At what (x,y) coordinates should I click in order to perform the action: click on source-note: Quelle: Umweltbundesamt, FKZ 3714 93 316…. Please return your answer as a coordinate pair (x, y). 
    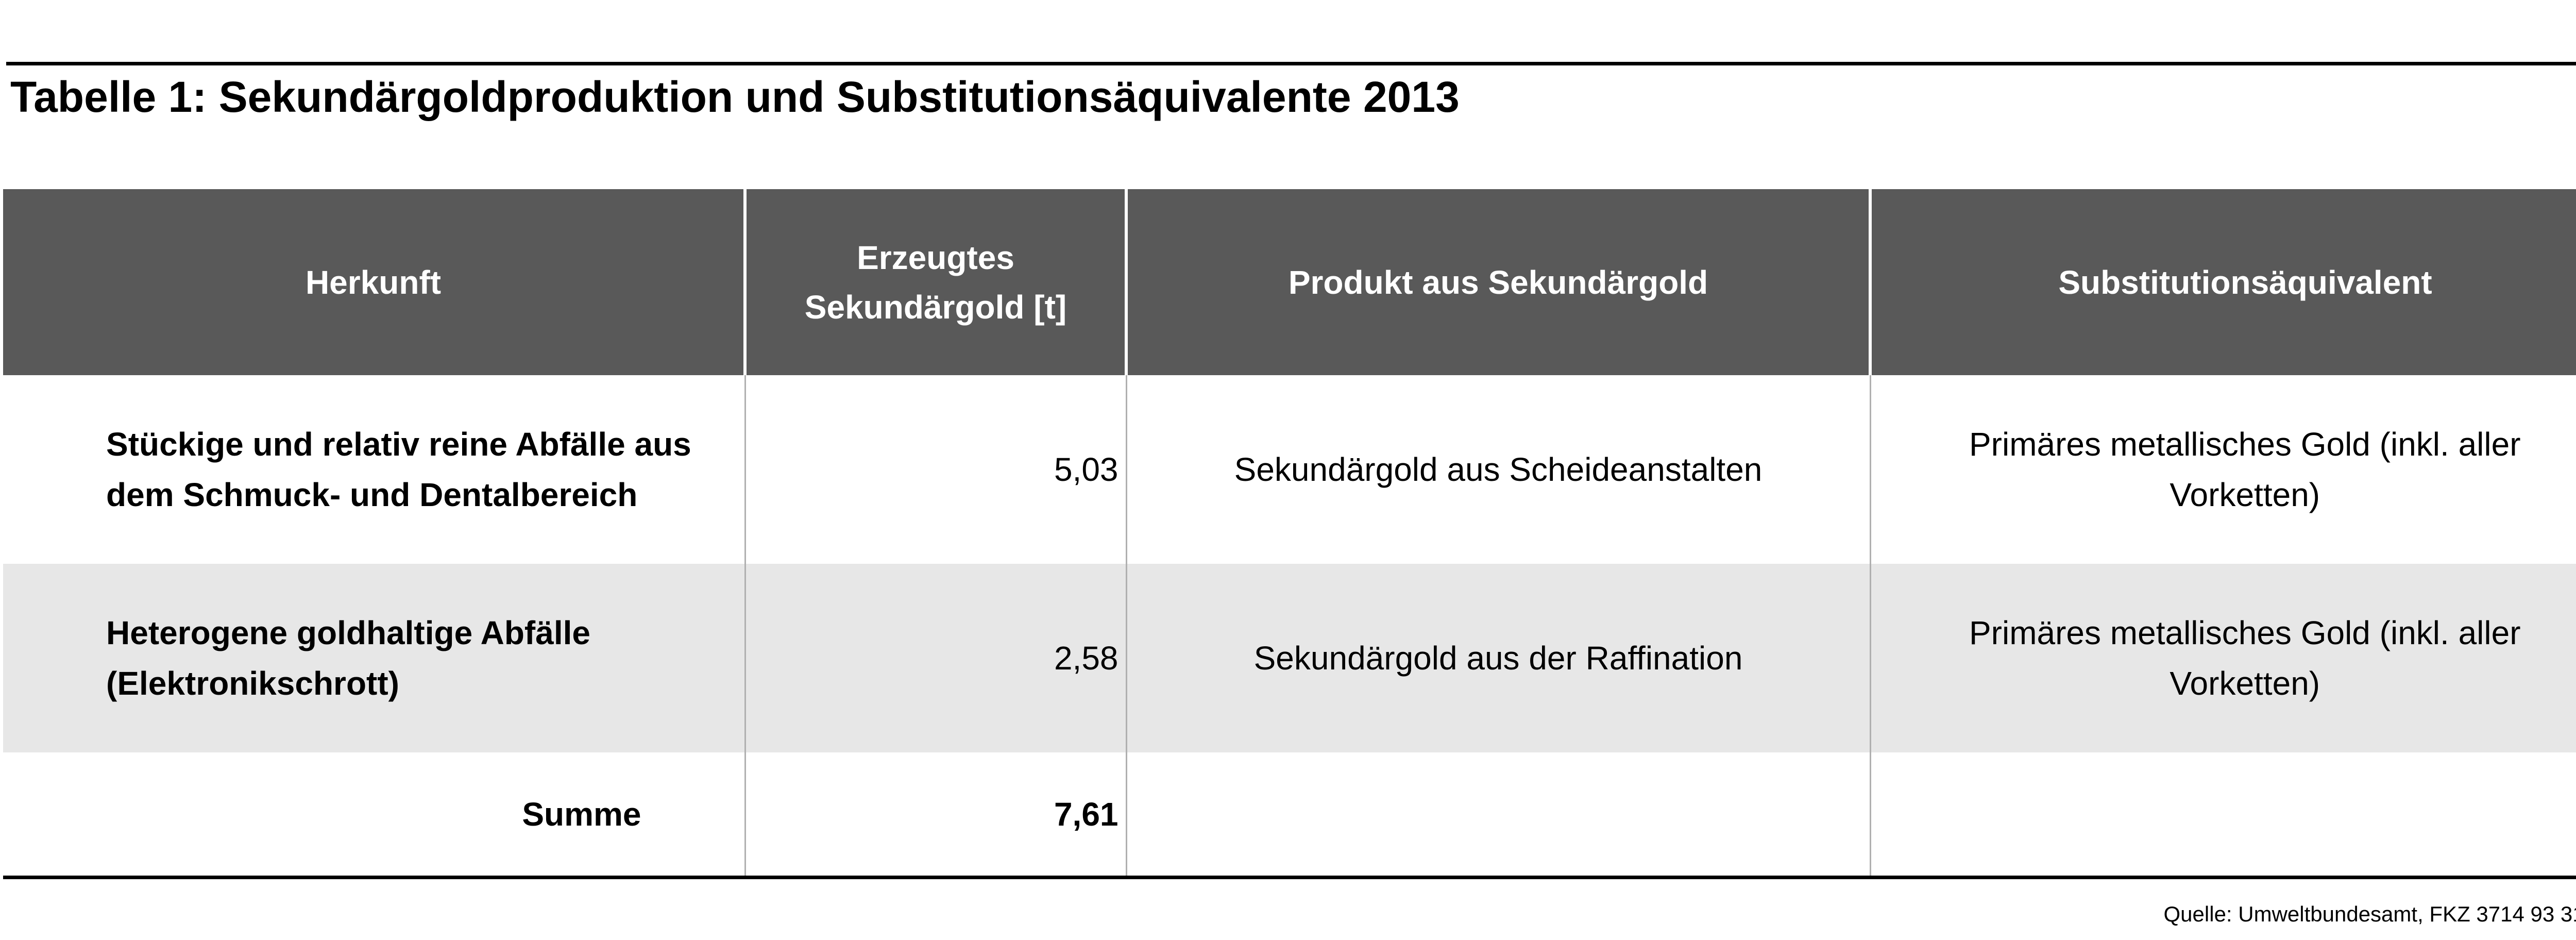
    Looking at the image, I should click on (2369, 914).